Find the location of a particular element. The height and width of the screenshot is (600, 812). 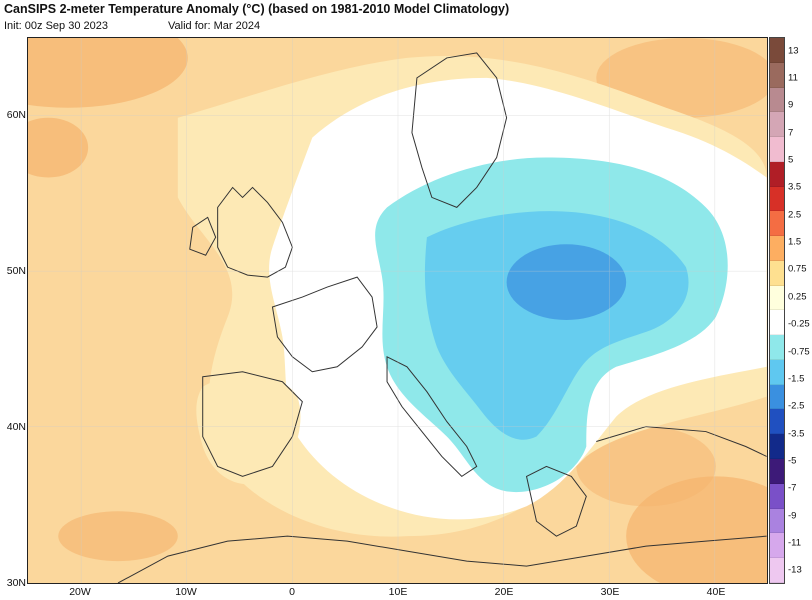

colorbar-label: -0.25 is located at coordinates (799, 324).